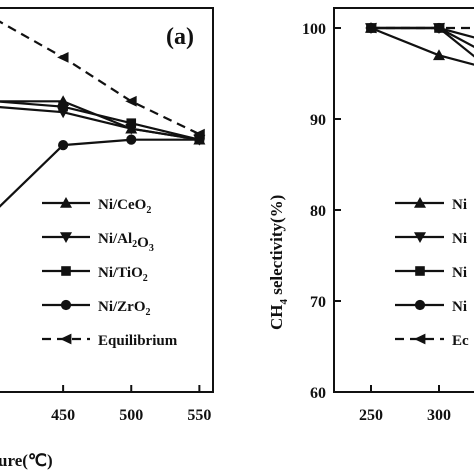 This screenshot has height=474, width=474. What do you see at coordinates (138, 341) in the screenshot?
I see `panel-a-legend-label: Equilibrium` at bounding box center [138, 341].